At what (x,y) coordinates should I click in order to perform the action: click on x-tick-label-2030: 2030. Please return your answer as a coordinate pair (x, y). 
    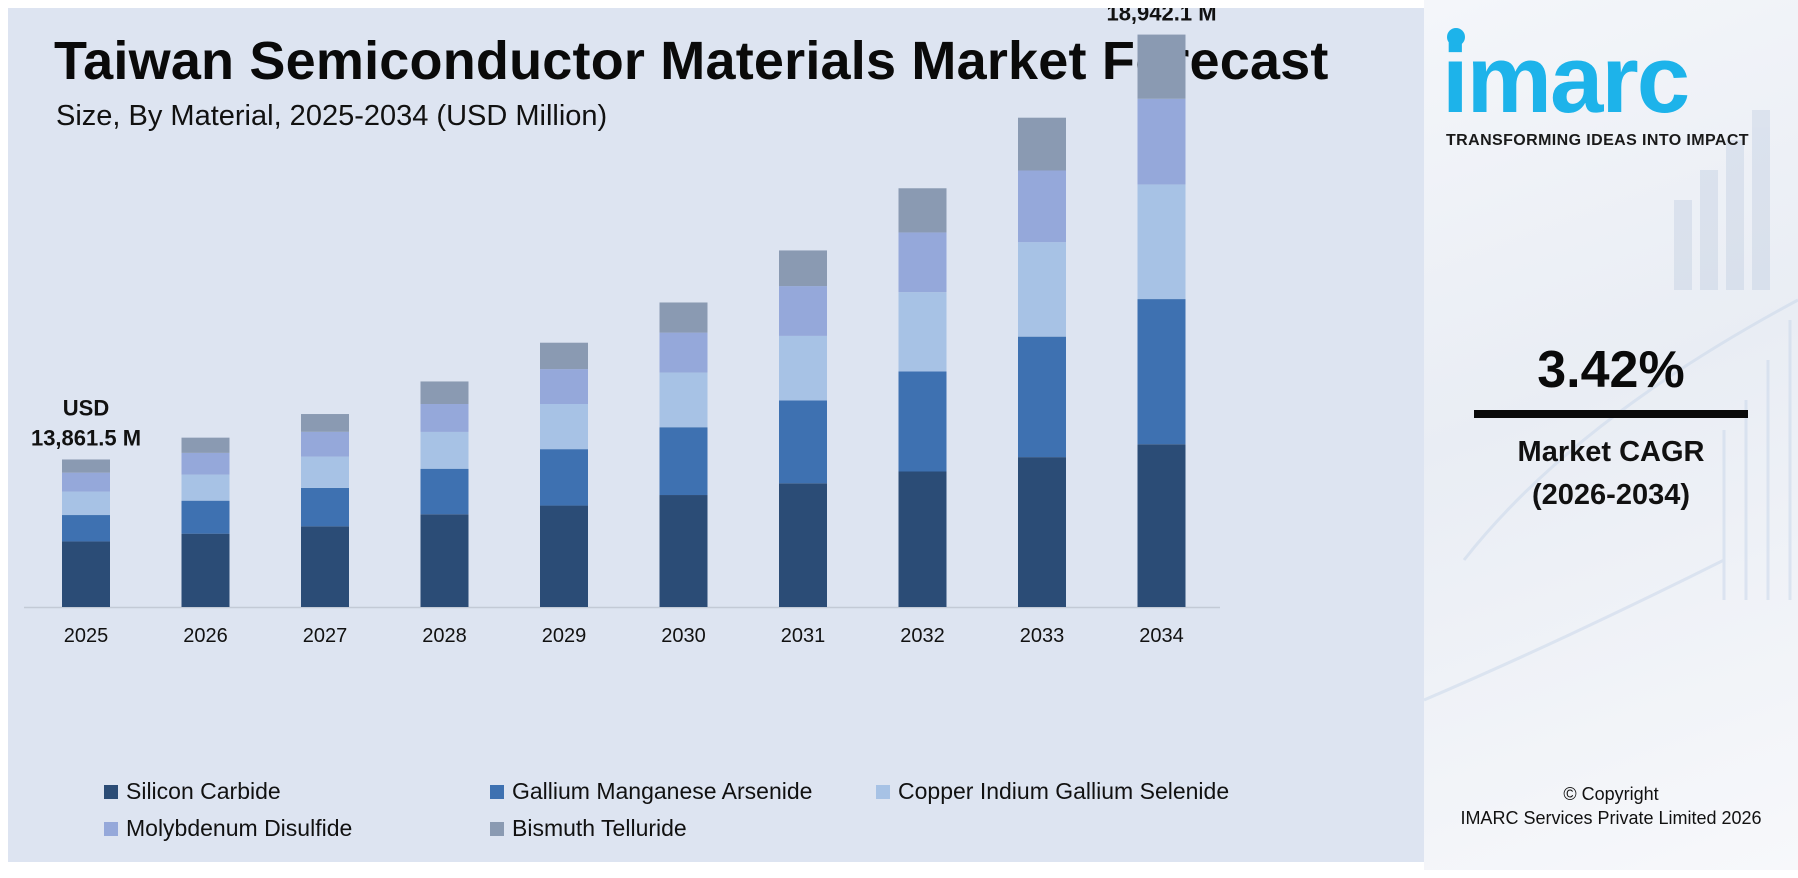
    Looking at the image, I should click on (683, 636).